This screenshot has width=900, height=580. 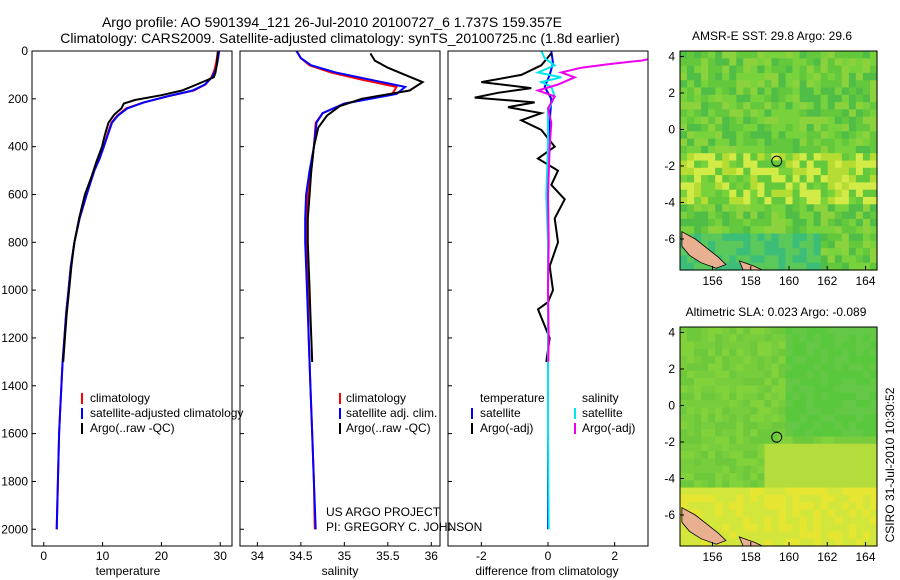 I want to click on sla-xtick-label: 160, so click(x=789, y=557).